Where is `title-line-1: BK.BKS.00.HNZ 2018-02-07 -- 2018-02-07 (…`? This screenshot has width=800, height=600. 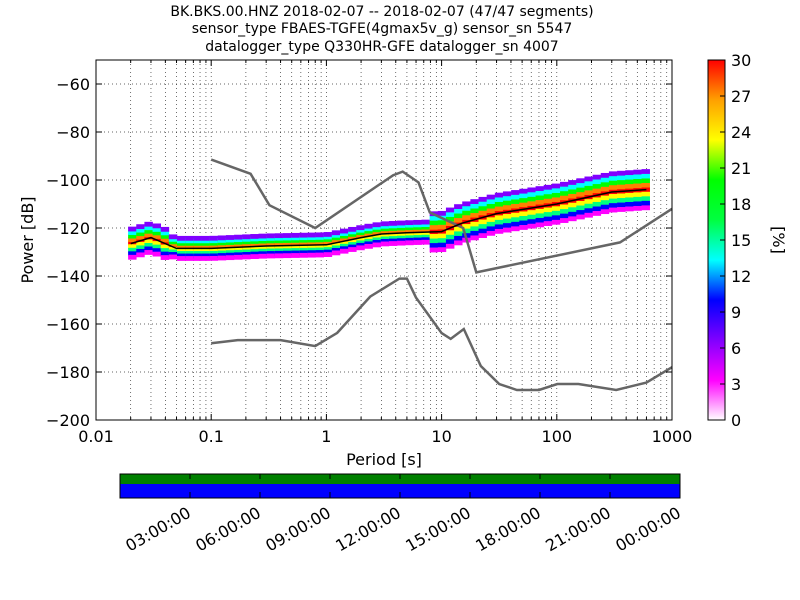
title-line-1: BK.BKS.00.HNZ 2018-02-07 -- 2018-02-07 (… is located at coordinates (381, 12).